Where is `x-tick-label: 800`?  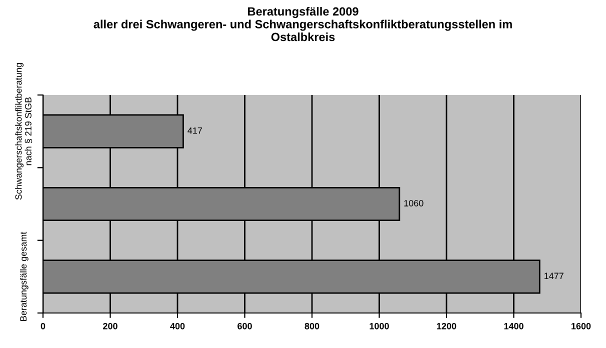
x-tick-label: 800 is located at coordinates (312, 326).